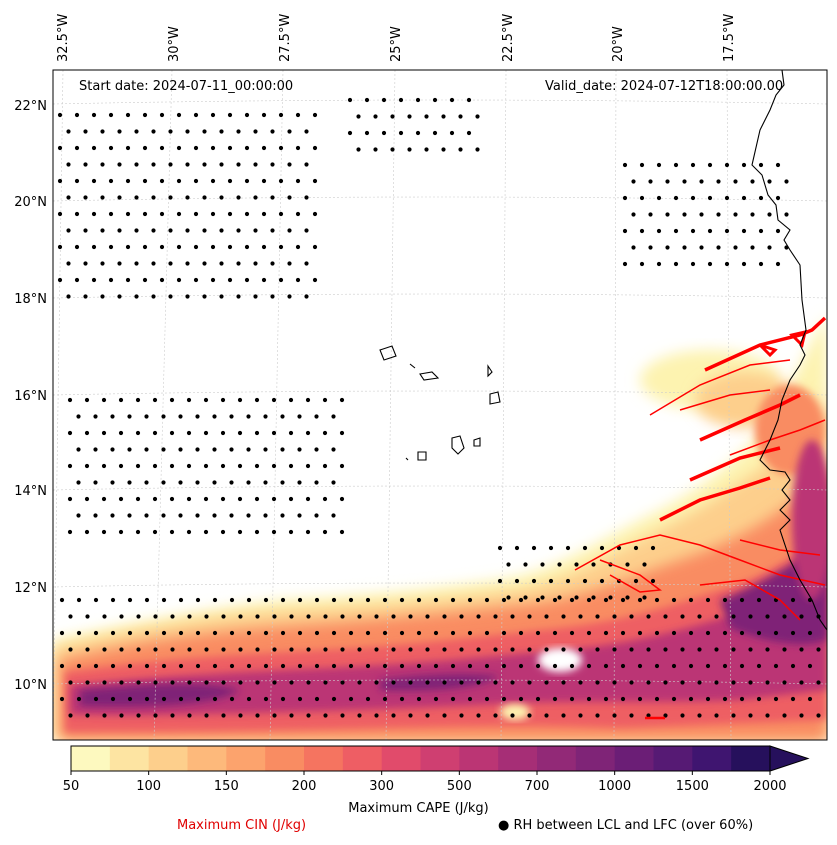 The image size is (837, 845). Describe the element at coordinates (242, 825) in the screenshot. I see `cin-legend-label: Maximum CIN (J/kg)` at that location.